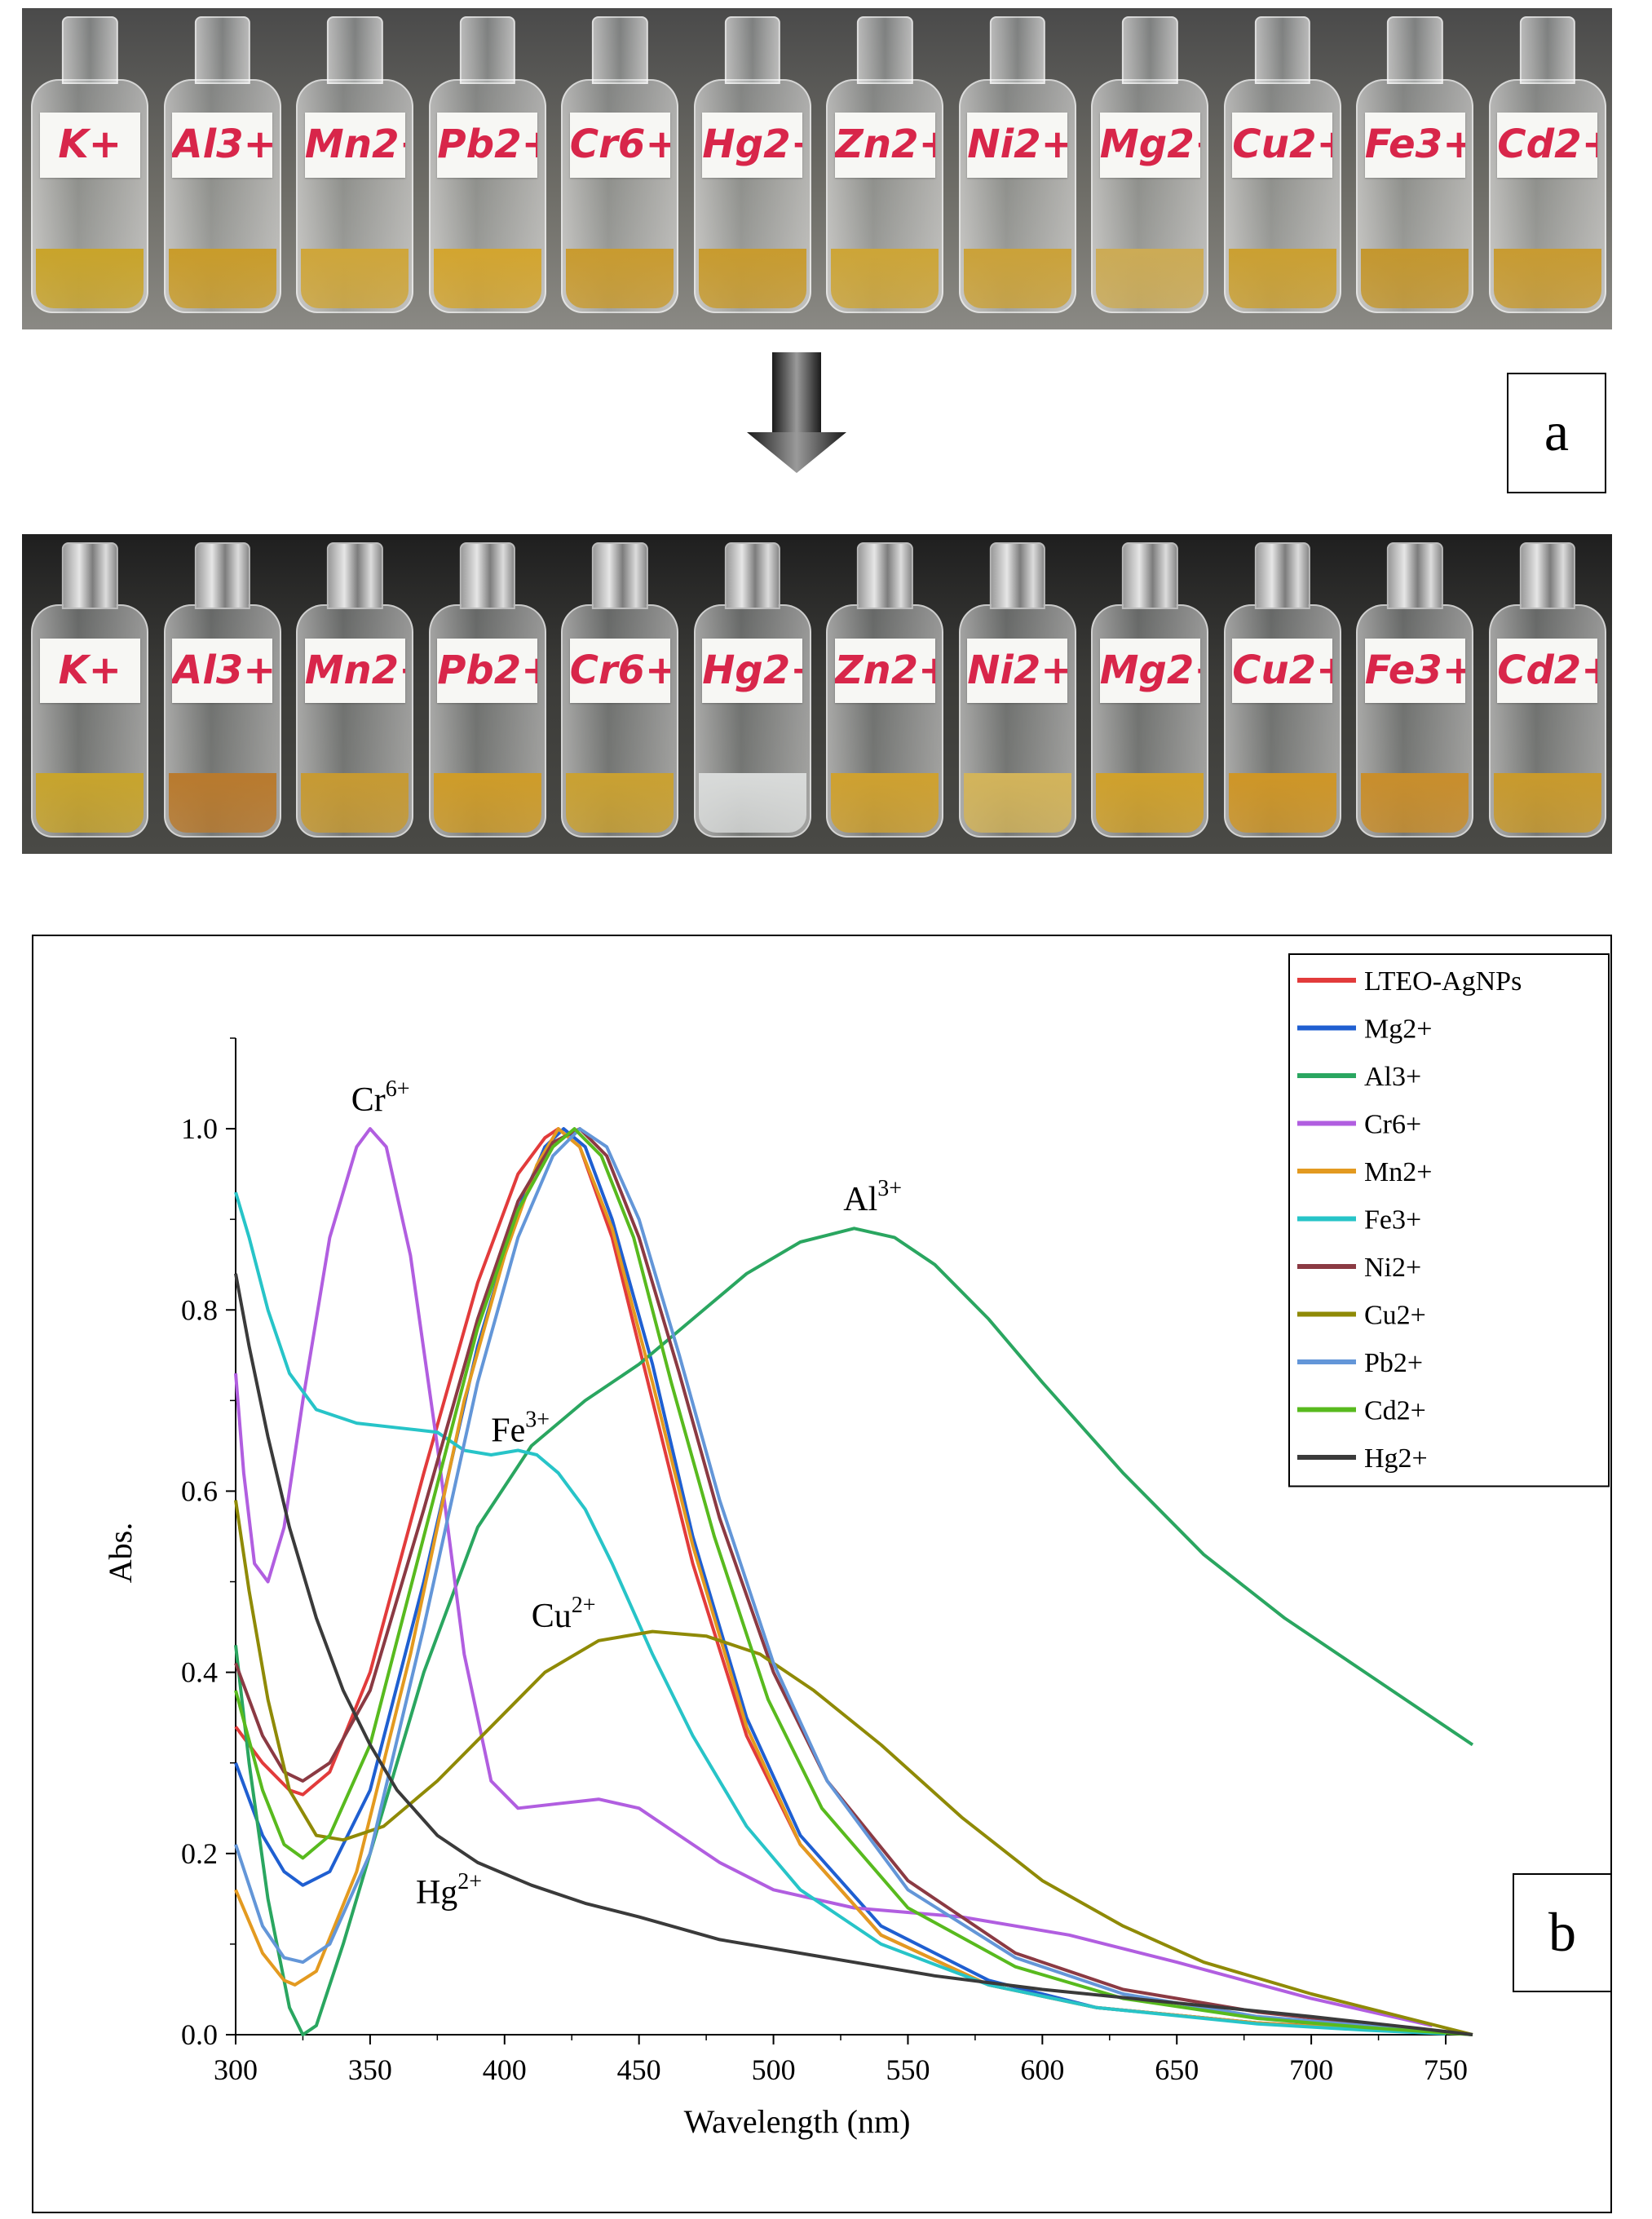 This screenshot has height=2219, width=1652. I want to click on legend-label: Cu2+, so click(1395, 1316).